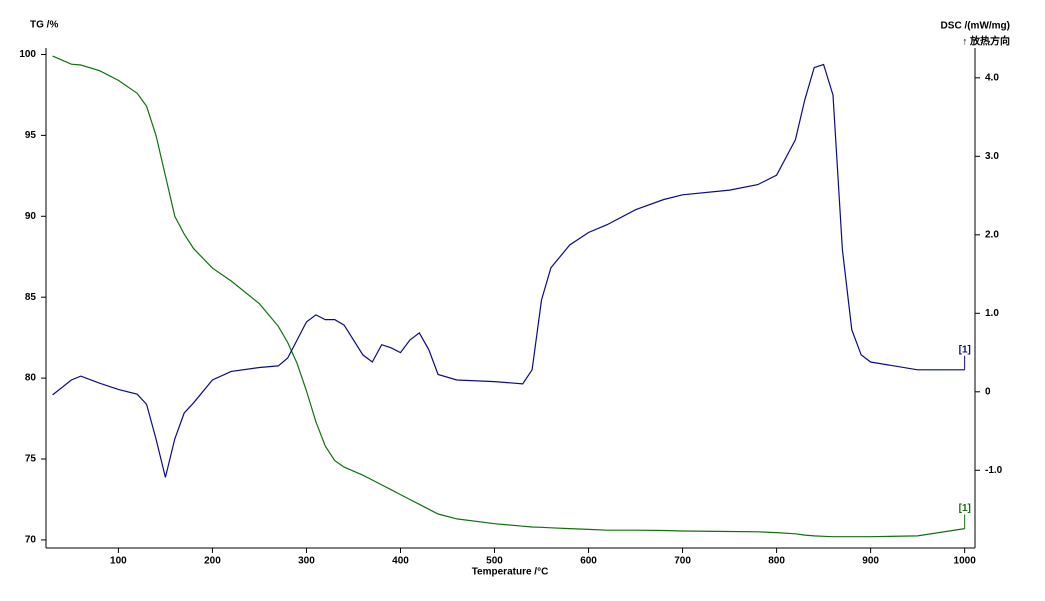 The height and width of the screenshot is (601, 1045). I want to click on y-tick-label: 90, so click(31, 216).